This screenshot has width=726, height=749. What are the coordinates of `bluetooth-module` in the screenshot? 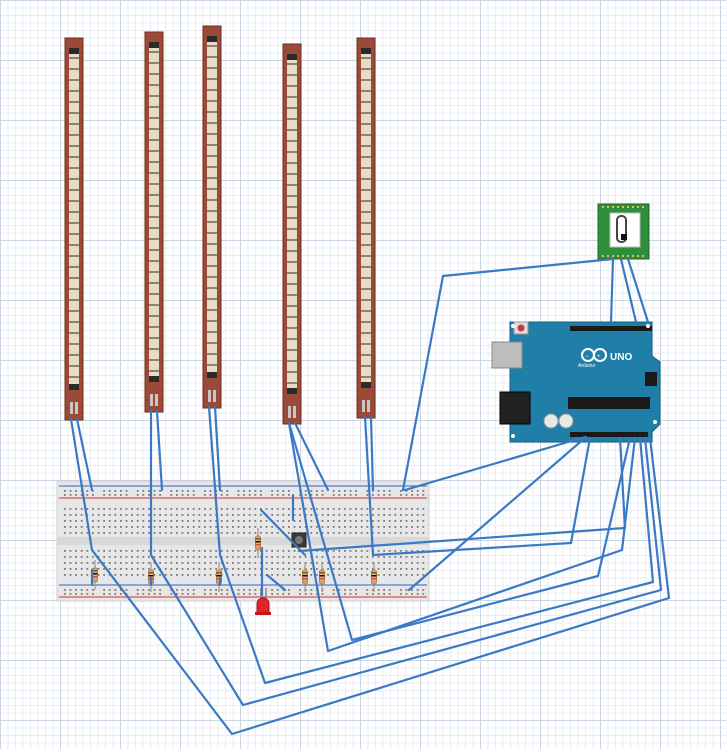 It's located at (623, 231).